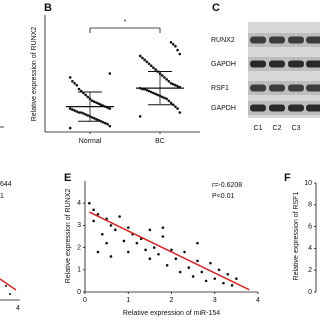 The width and height of the screenshot is (320, 320). Describe the element at coordinates (79, 292) in the screenshot. I see `y-tick-label: 0` at that location.